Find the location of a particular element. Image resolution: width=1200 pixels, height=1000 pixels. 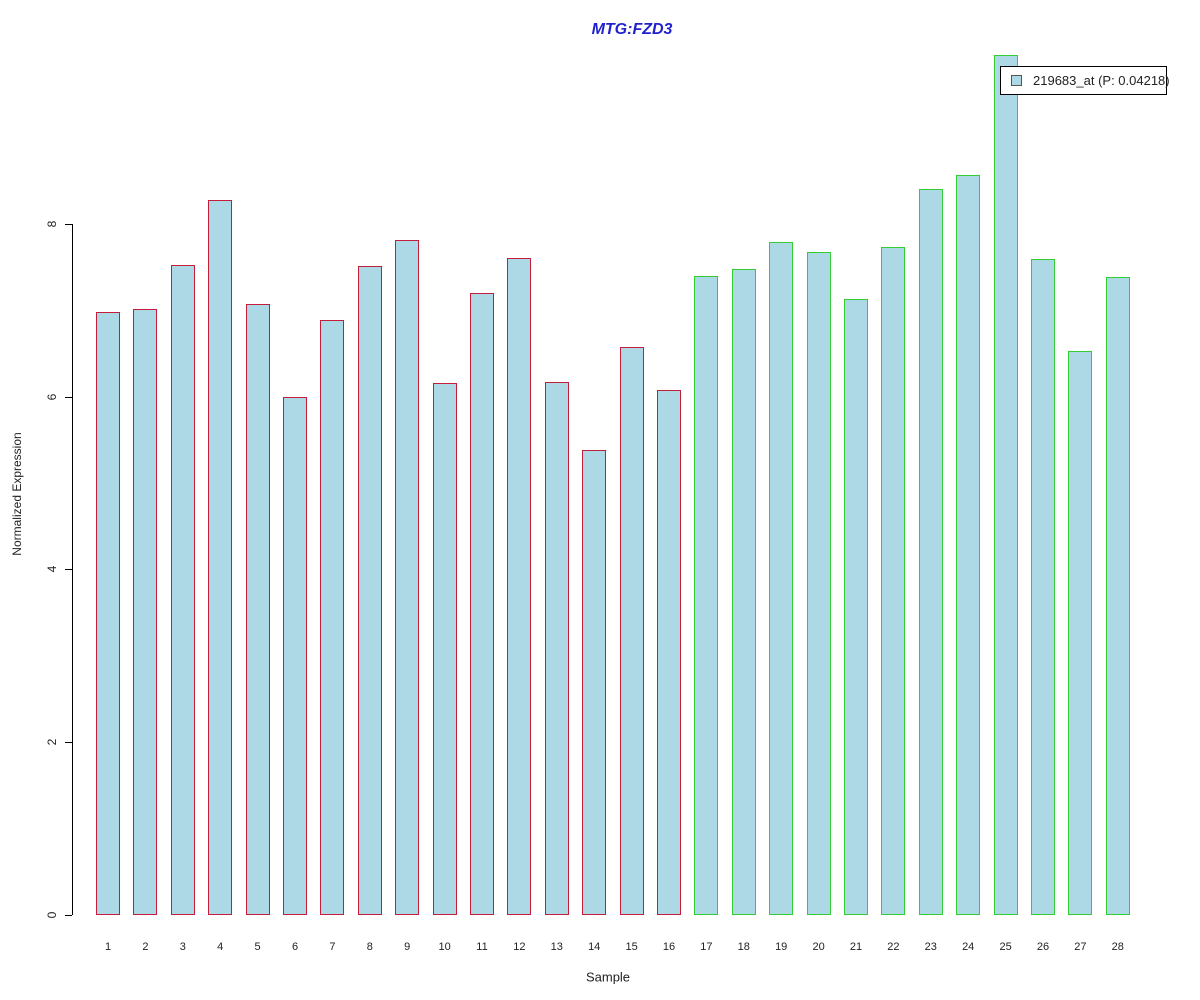

x-tick-label-15: 15 is located at coordinates (631, 947).